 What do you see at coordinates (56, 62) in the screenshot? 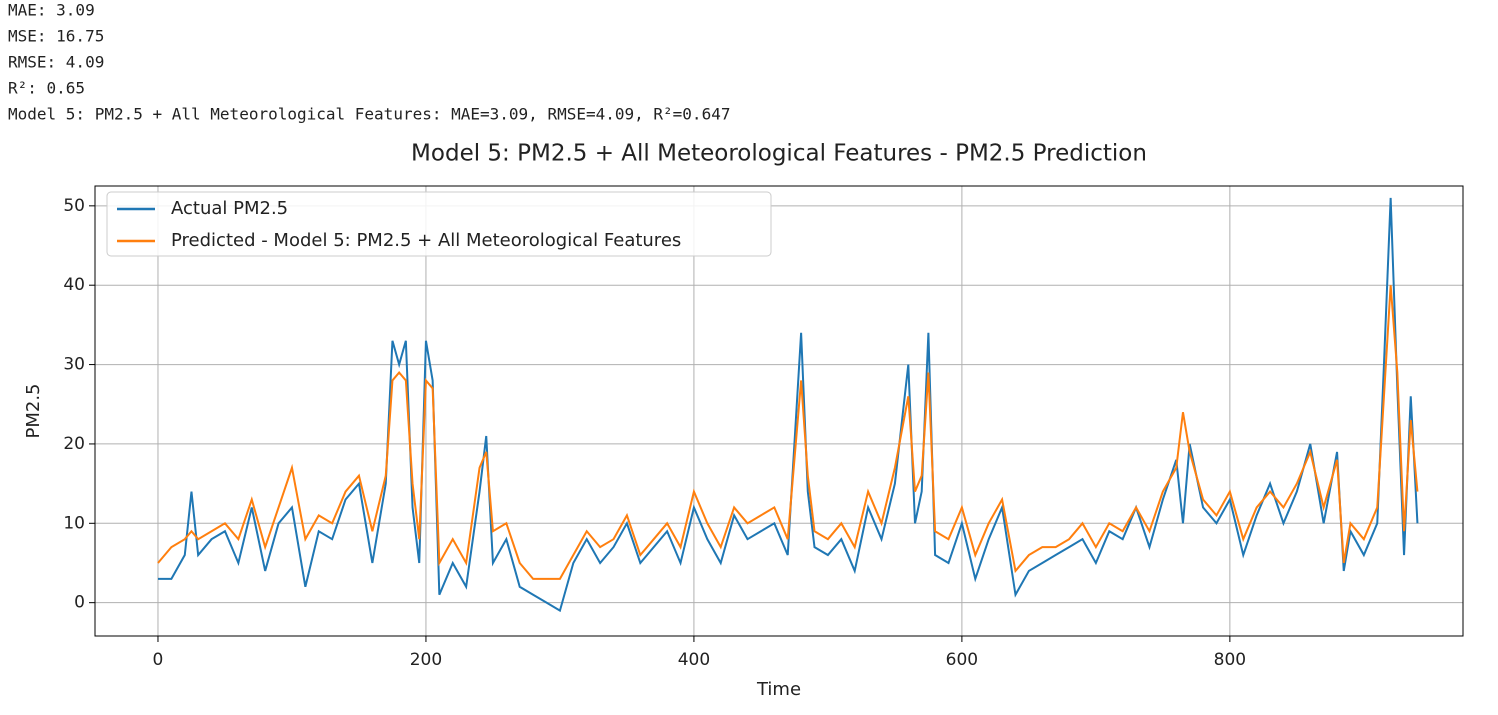
I see `output-line: RMSE: 4.09` at bounding box center [56, 62].